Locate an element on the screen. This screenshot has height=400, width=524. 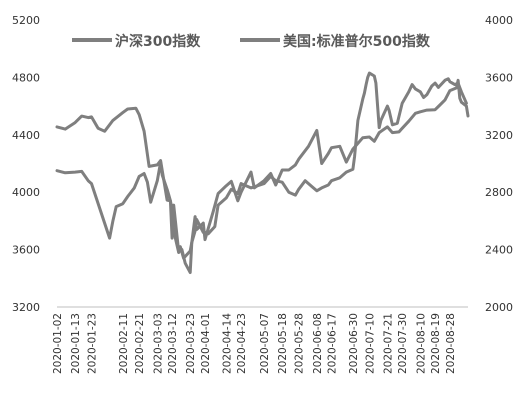
x-tick-label: 2020-04-01 is located at coordinates (206, 343).